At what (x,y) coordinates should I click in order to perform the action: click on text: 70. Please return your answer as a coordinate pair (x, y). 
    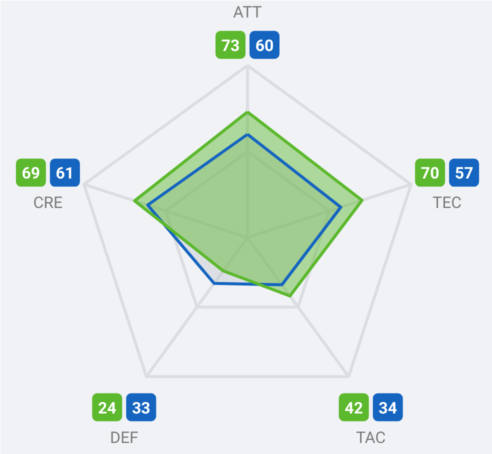
    Looking at the image, I should click on (430, 173).